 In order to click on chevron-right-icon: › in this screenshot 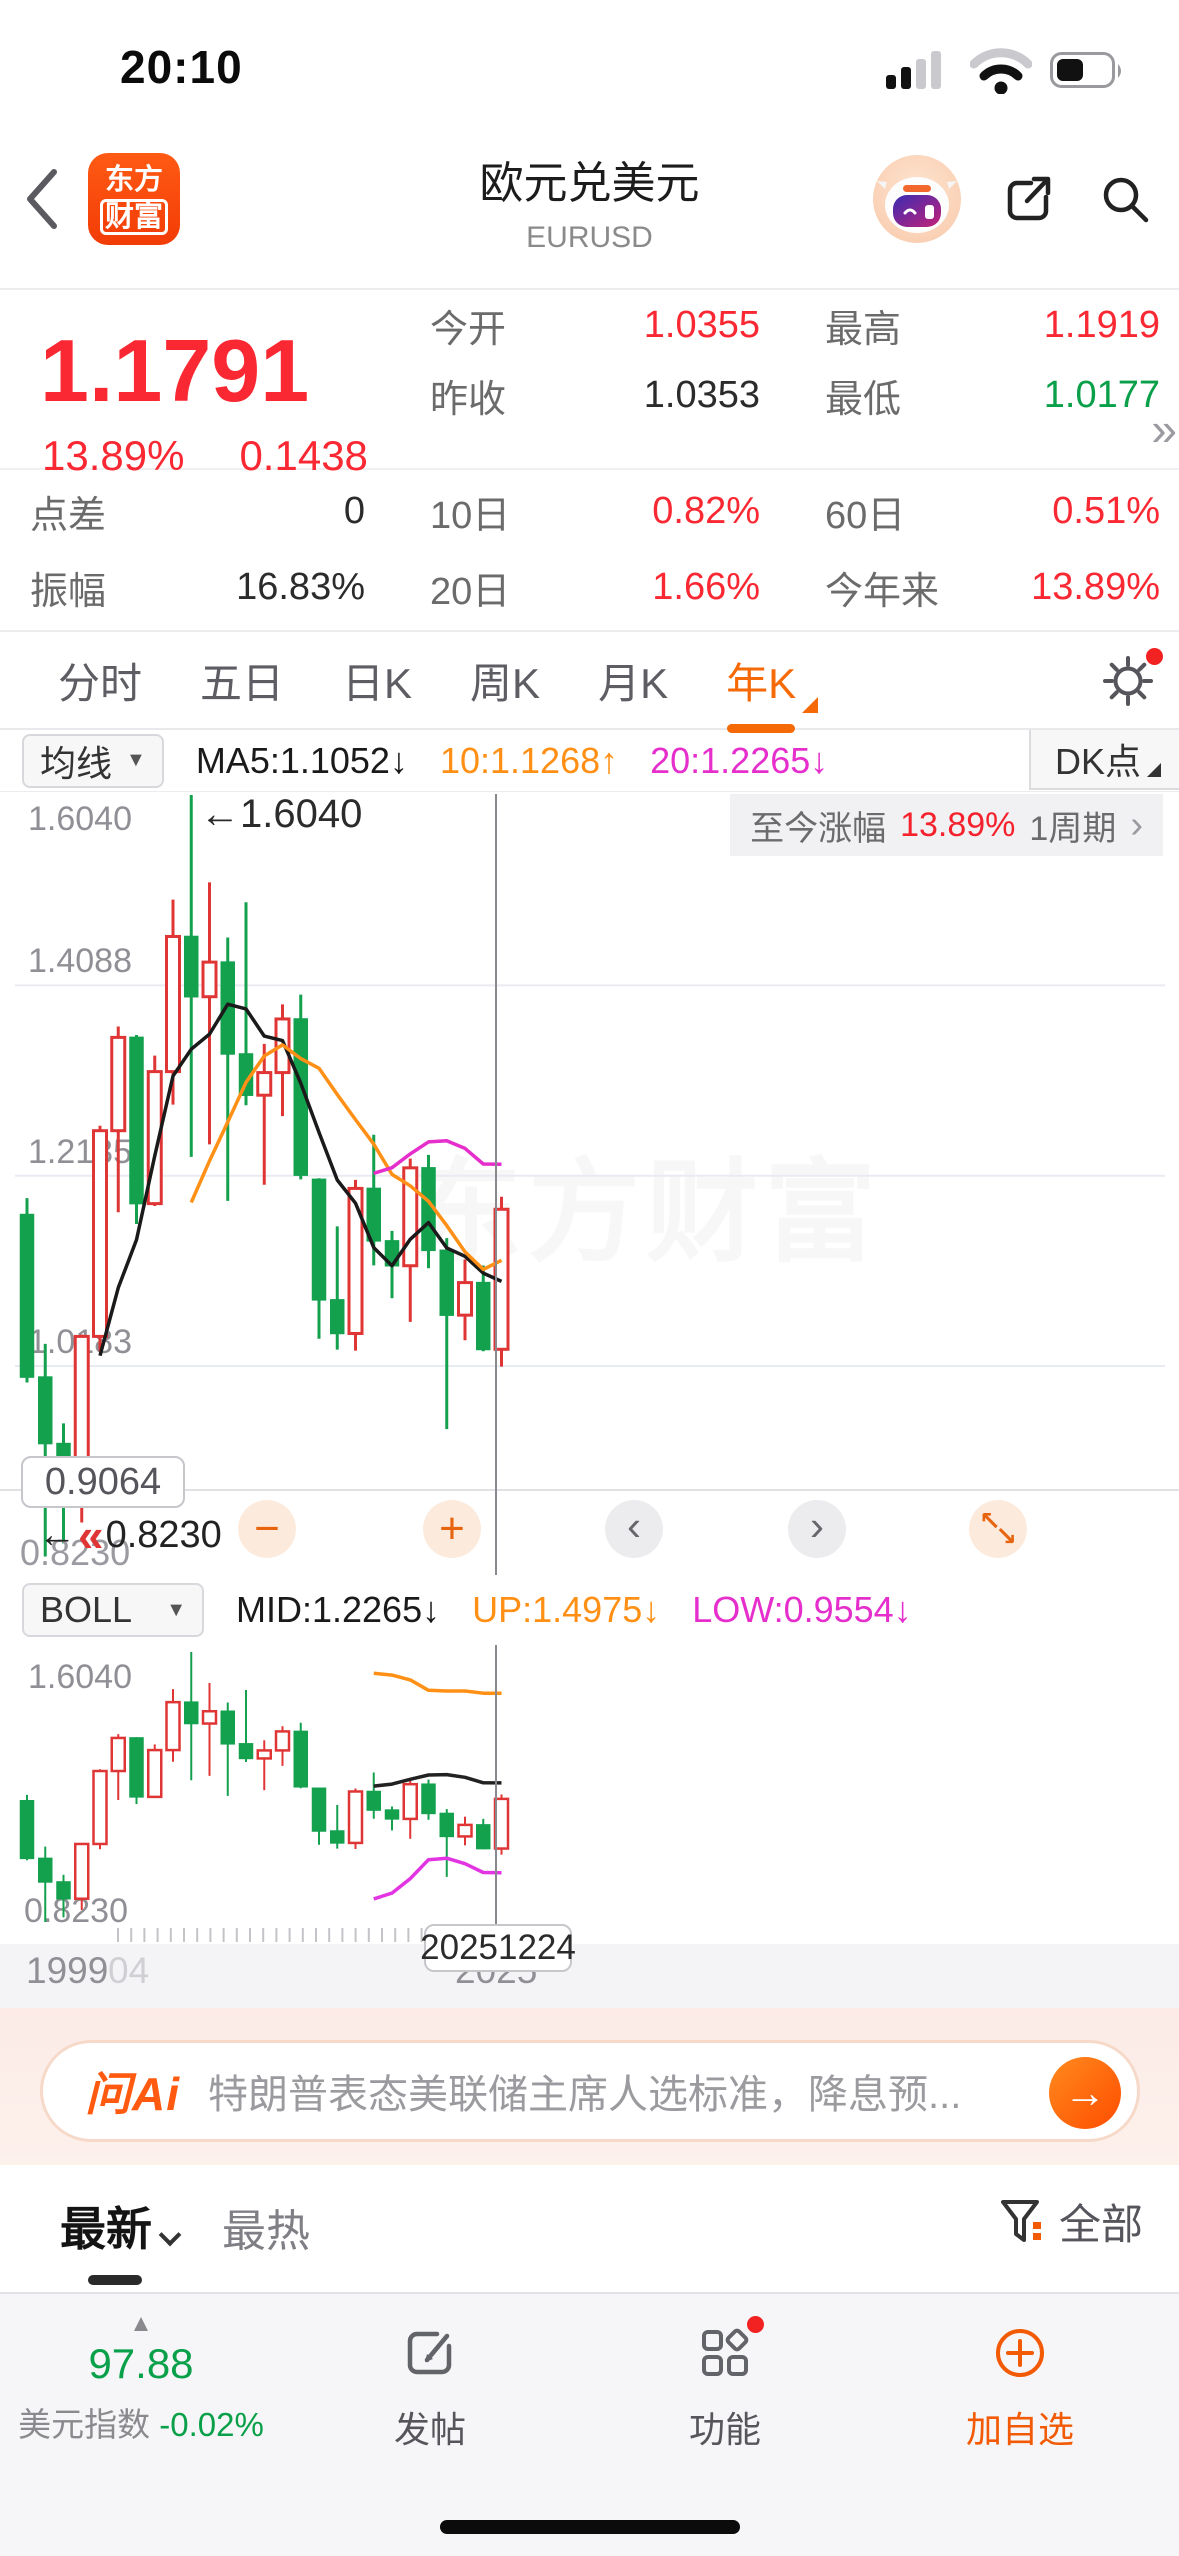, I will do `click(1136, 824)`.